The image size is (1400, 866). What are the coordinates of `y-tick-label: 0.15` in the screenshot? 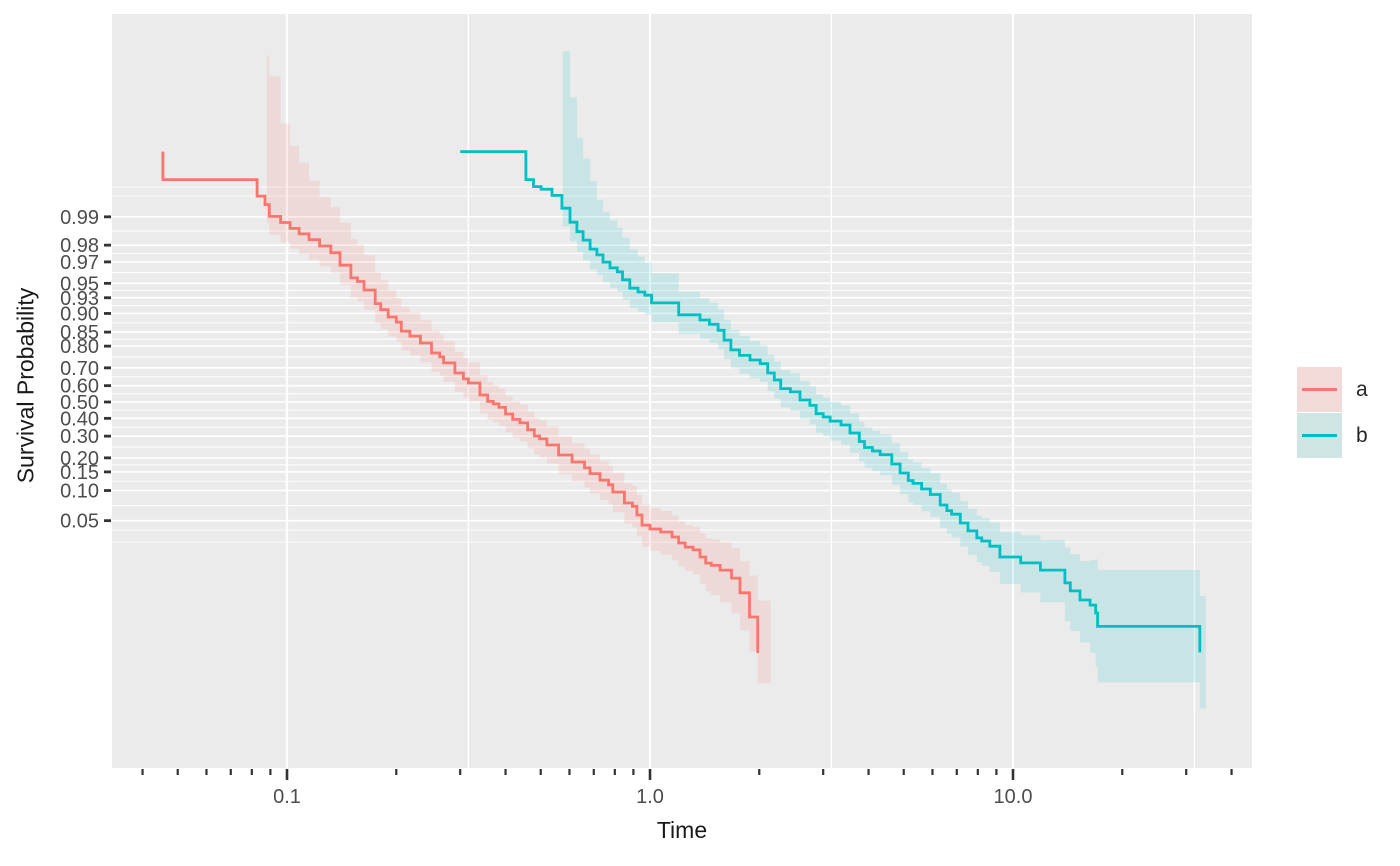 It's located at (79, 473).